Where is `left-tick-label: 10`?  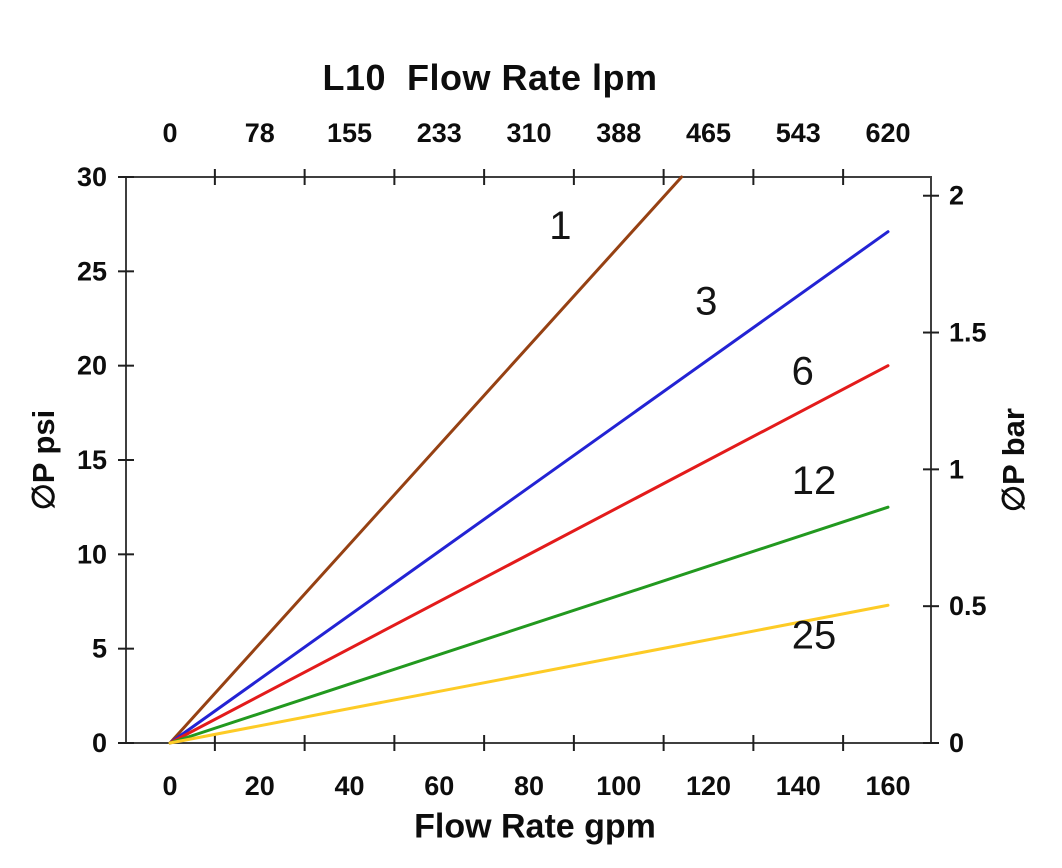 left-tick-label: 10 is located at coordinates (92, 554).